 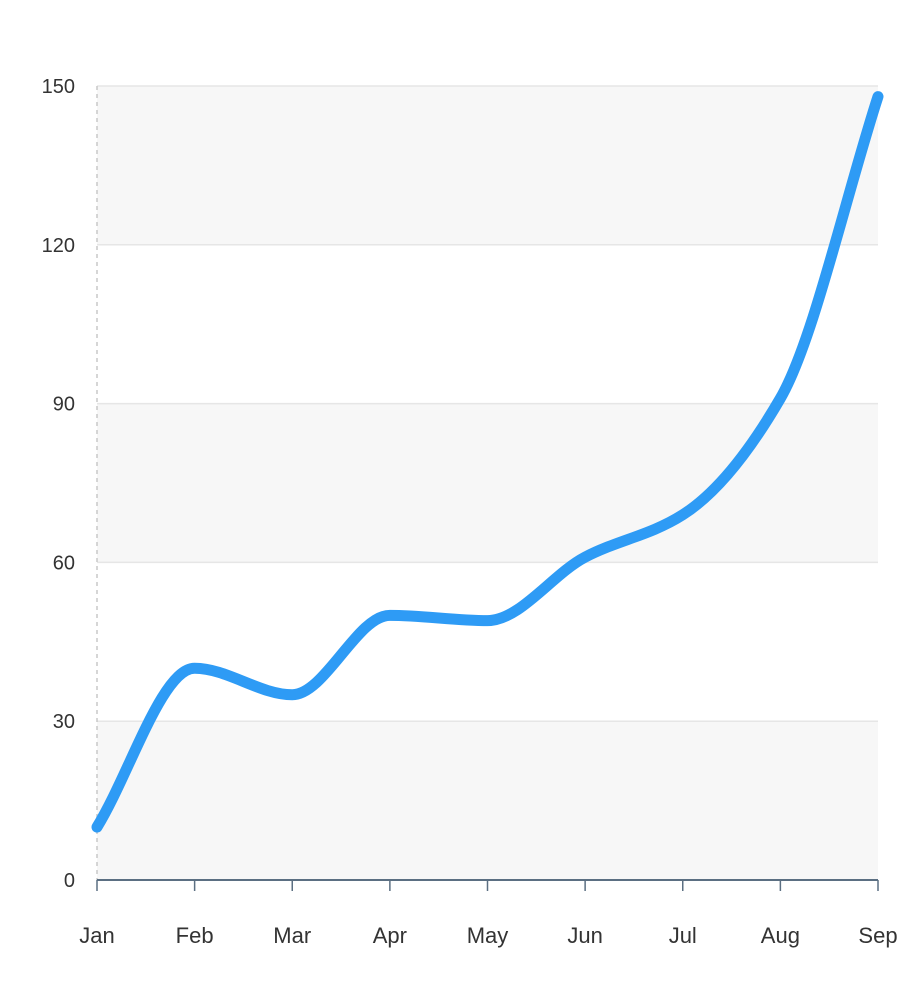 What do you see at coordinates (58, 484) in the screenshot?
I see `y-axis-labels: 0 30 60 90 120 150` at bounding box center [58, 484].